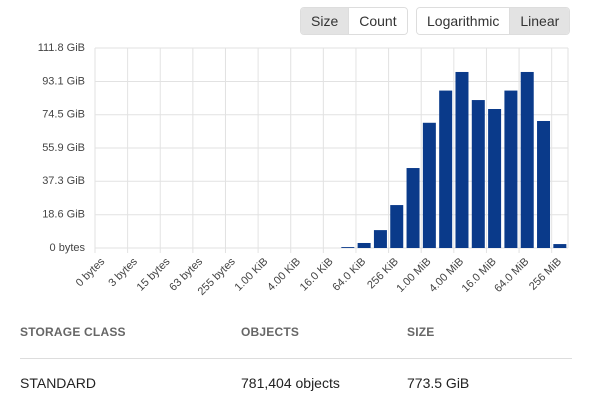  Describe the element at coordinates (545, 274) in the screenshot. I see `x-tick-label: 256 MiB` at that location.